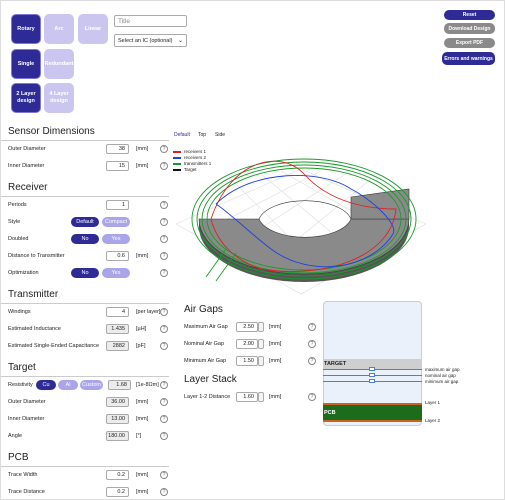  I want to click on field-label: Layer 1-2 Distance, so click(207, 397).